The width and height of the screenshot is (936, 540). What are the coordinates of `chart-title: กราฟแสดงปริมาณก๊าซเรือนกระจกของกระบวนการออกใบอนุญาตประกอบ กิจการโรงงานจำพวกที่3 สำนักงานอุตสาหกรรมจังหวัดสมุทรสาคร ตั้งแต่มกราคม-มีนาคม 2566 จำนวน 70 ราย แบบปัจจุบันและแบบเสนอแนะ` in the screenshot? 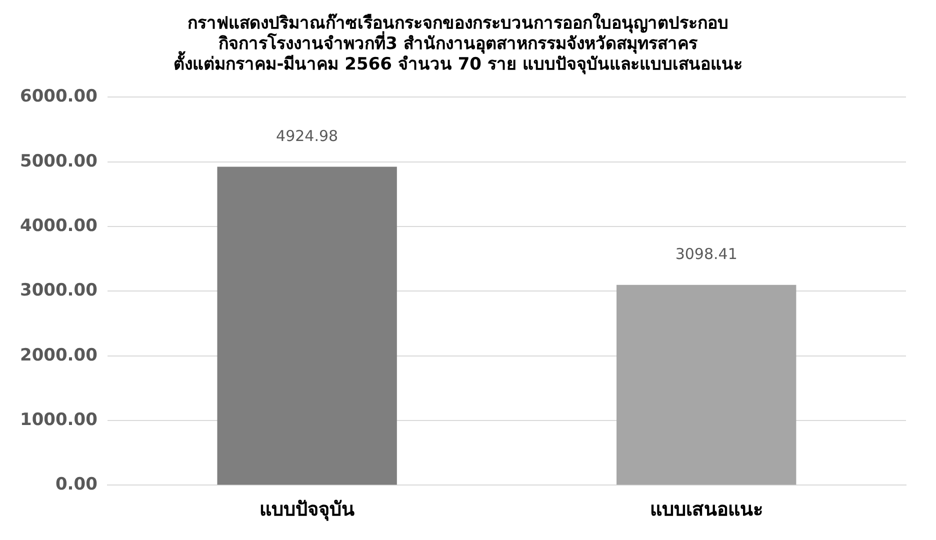 It's located at (458, 43).